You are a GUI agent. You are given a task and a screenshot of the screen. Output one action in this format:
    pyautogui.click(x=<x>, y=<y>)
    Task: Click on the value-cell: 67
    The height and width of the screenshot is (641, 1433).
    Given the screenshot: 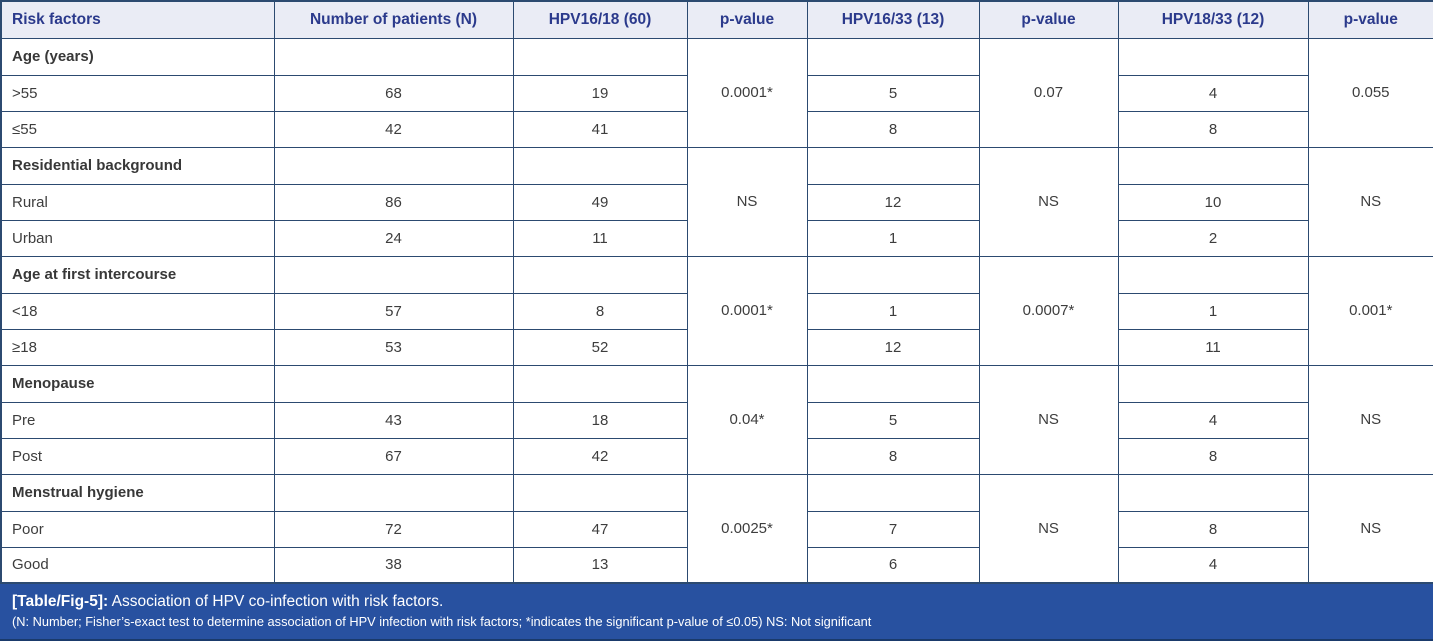 What is the action you would take?
    pyautogui.click(x=393, y=456)
    